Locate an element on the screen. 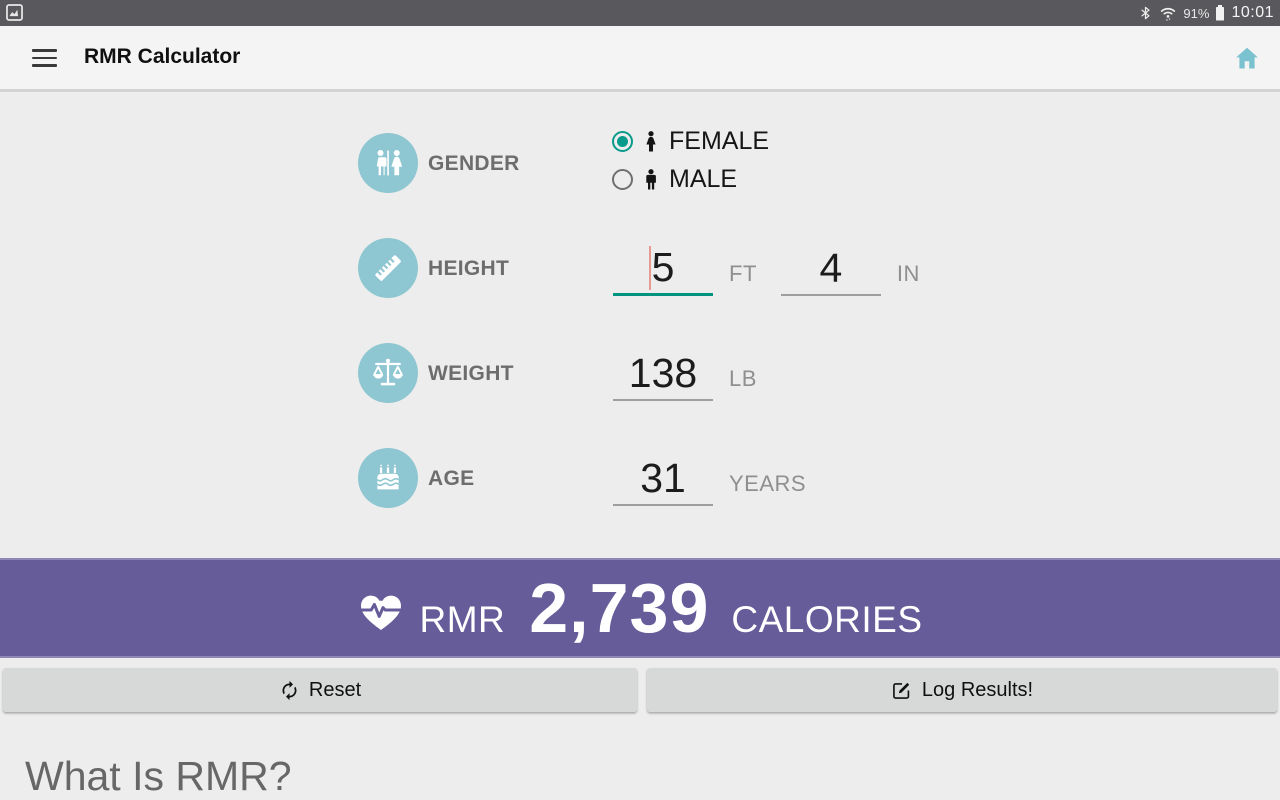  radio-male: MALE is located at coordinates (690, 179).